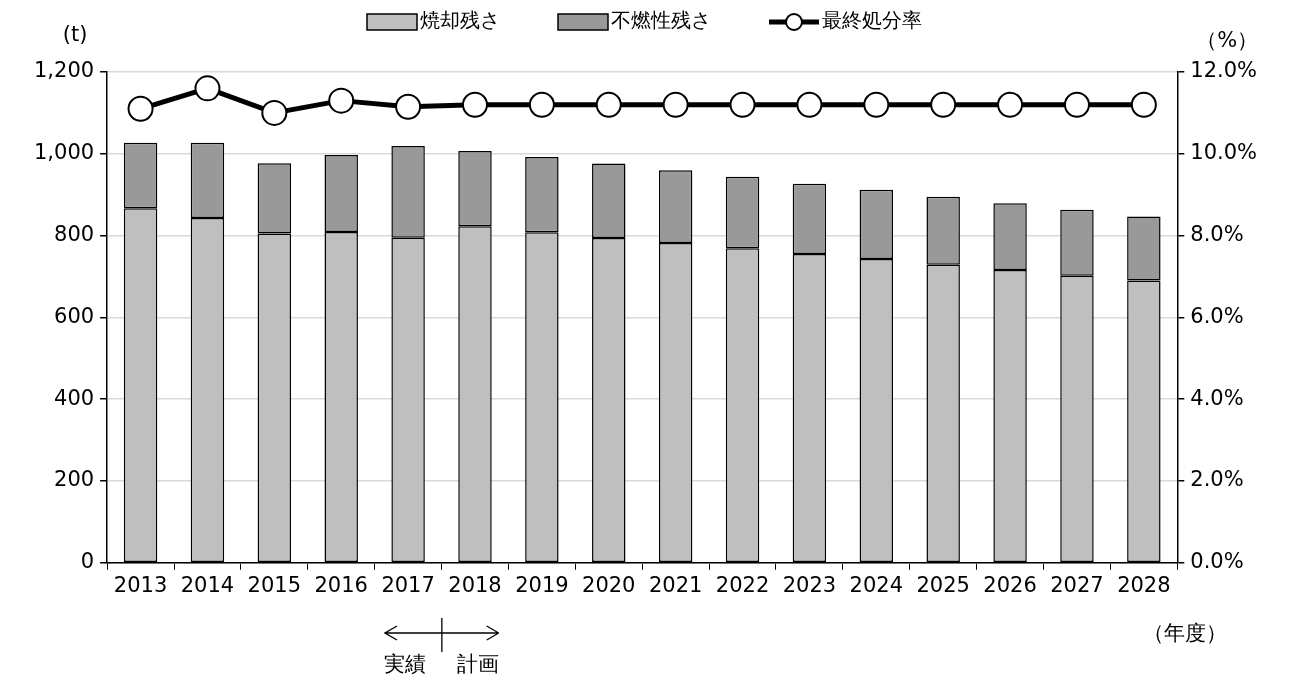  What do you see at coordinates (460, 20) in the screenshot?
I see `legend-label: 焼却残さ` at bounding box center [460, 20].